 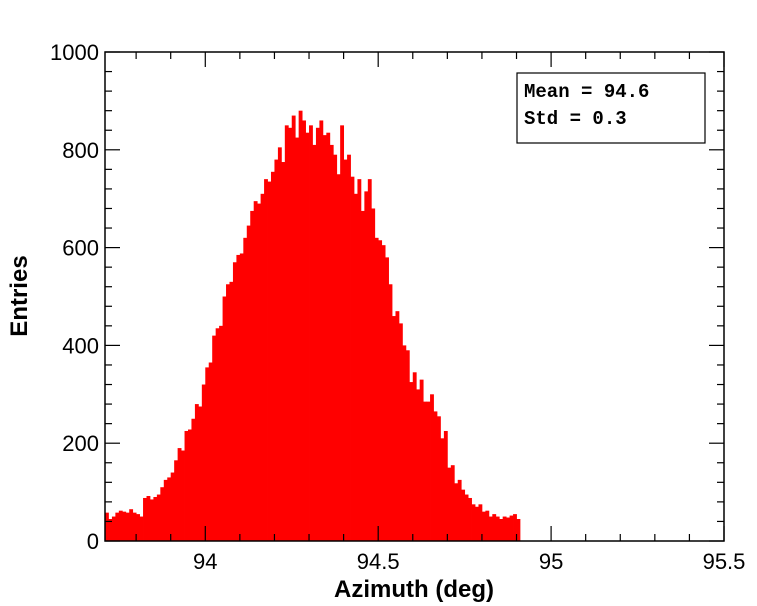 I want to click on y-tick-label: 1000, so click(x=74, y=52).